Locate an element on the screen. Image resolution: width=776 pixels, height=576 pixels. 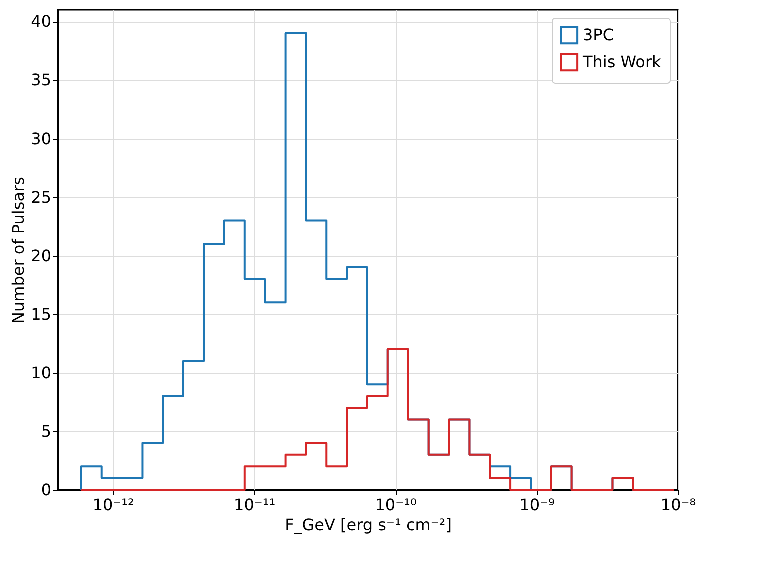
y-tick-label: 15 is located at coordinates (41, 314).